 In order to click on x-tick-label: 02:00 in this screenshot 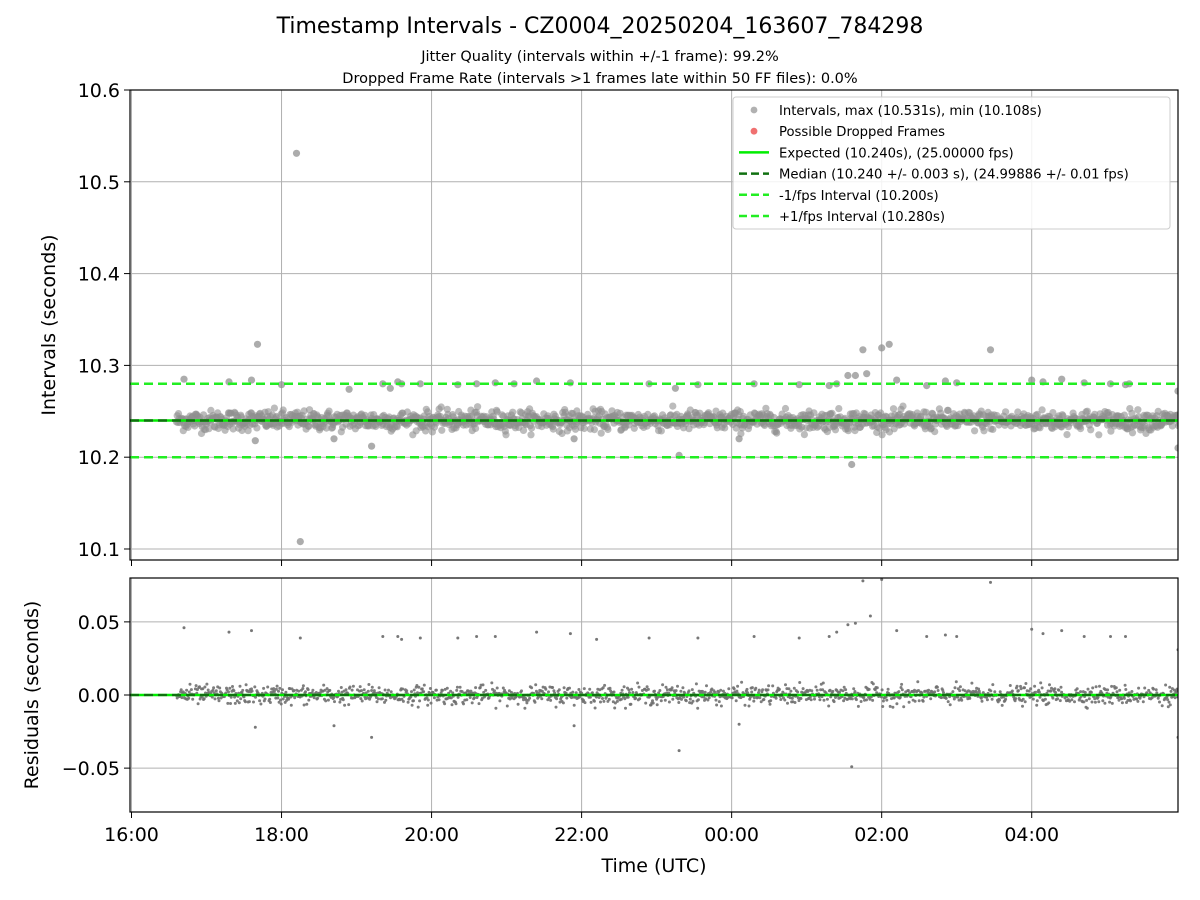, I will do `click(881, 835)`.